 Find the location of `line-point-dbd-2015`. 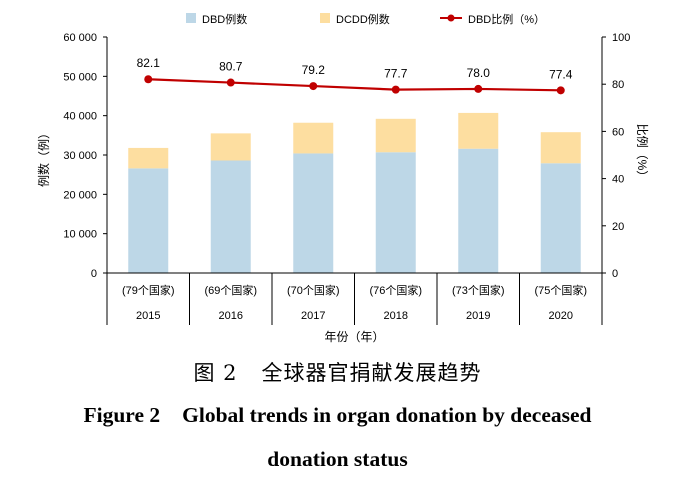

line-point-dbd-2015 is located at coordinates (148, 79).